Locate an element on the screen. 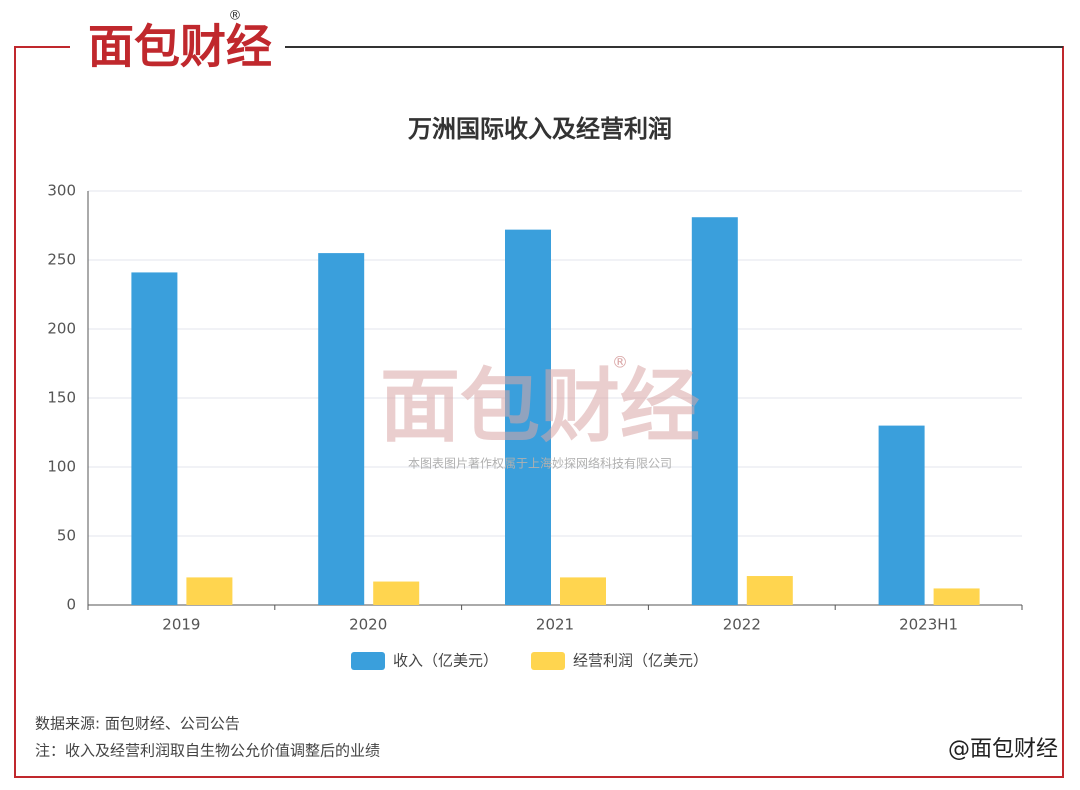 The image size is (1080, 790). watermark-mark: ® is located at coordinates (620, 362).